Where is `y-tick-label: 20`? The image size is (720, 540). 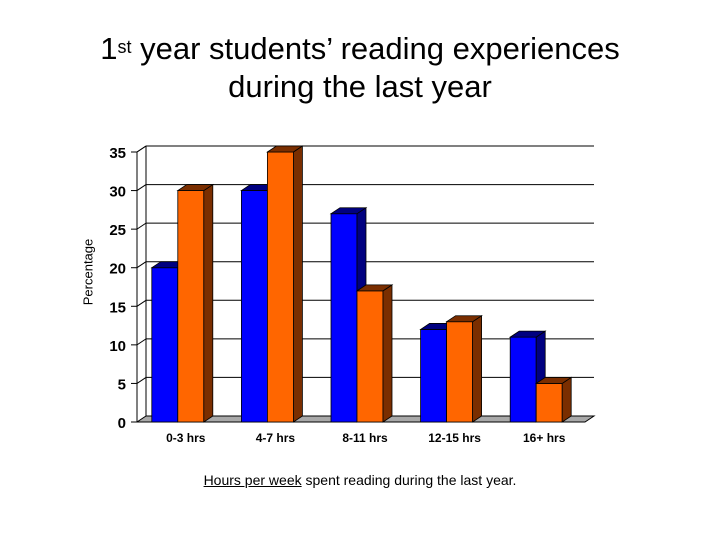 y-tick-label: 20 is located at coordinates (117, 269).